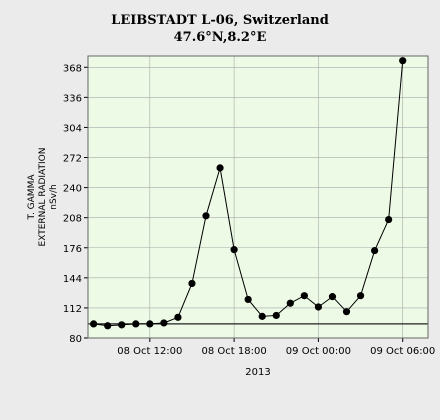 The height and width of the screenshot is (420, 440). What do you see at coordinates (72, 68) in the screenshot?
I see `y-tick-label-9: 368` at bounding box center [72, 68].